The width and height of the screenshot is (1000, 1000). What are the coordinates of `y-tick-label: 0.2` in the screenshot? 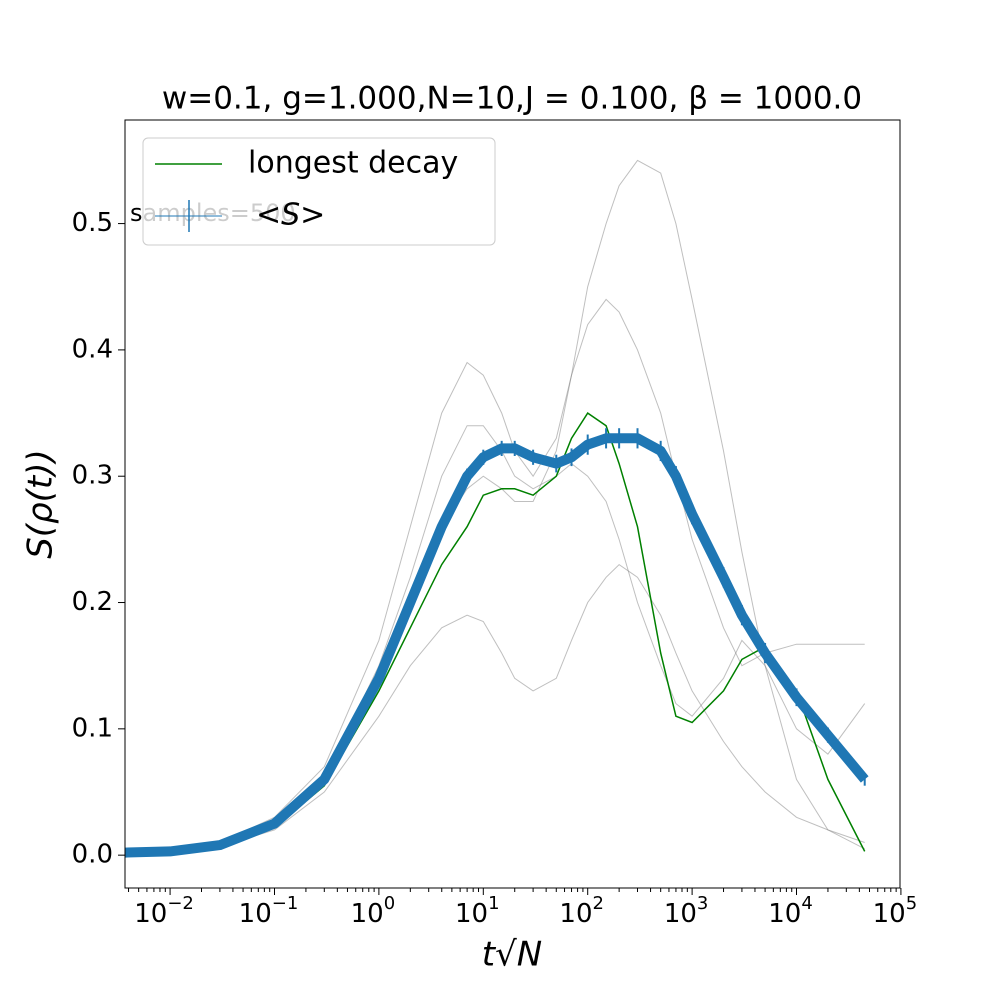 It's located at (92, 602).